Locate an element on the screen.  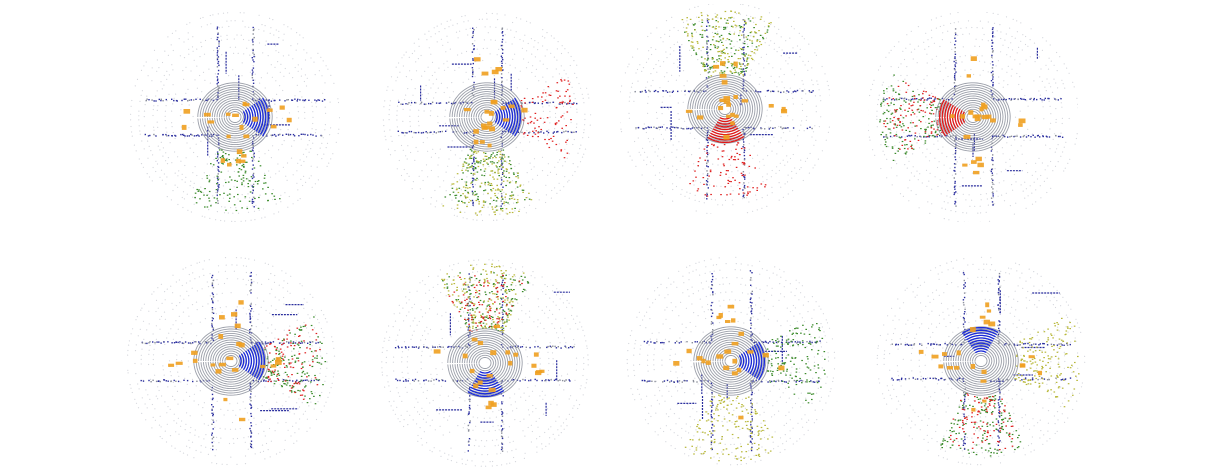
scan-6-canvas is located at coordinates (485, 363).